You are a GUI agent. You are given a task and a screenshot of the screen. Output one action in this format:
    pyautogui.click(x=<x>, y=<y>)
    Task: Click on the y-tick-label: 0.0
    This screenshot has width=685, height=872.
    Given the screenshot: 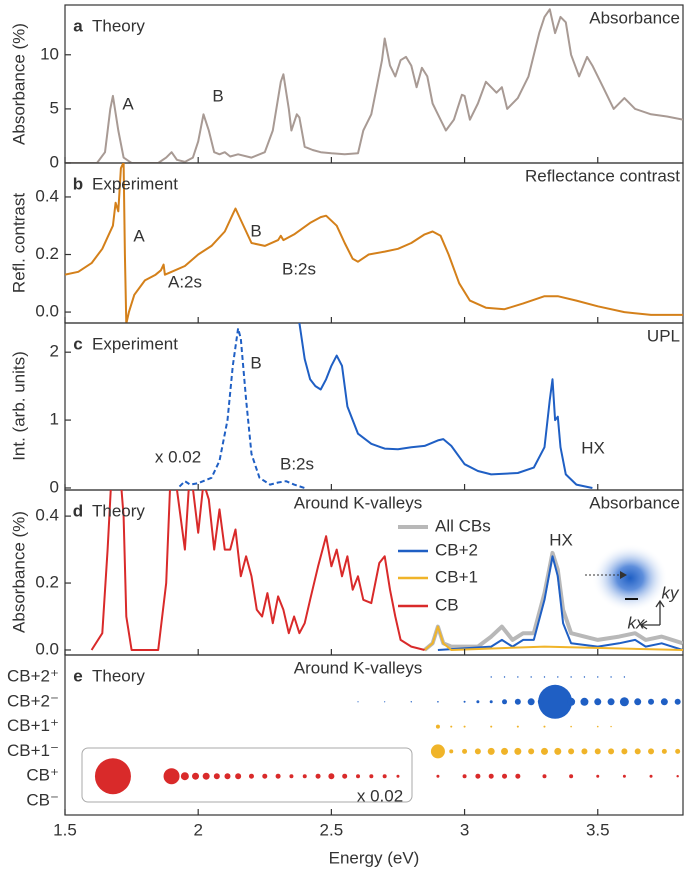 What is the action you would take?
    pyautogui.click(x=47, y=311)
    